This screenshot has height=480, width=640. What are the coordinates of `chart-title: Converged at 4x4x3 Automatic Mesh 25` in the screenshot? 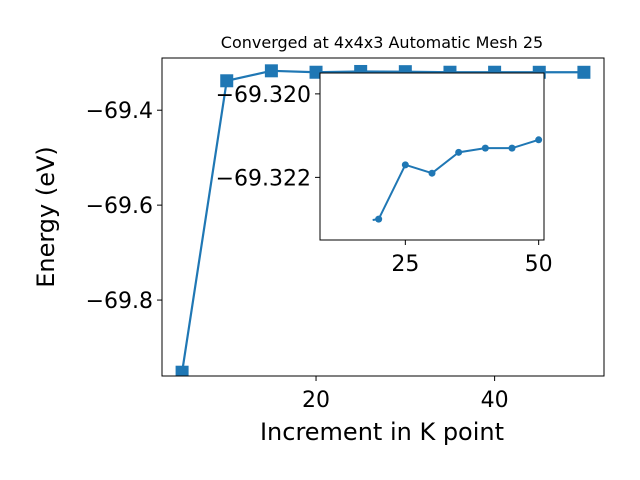 It's located at (382, 42).